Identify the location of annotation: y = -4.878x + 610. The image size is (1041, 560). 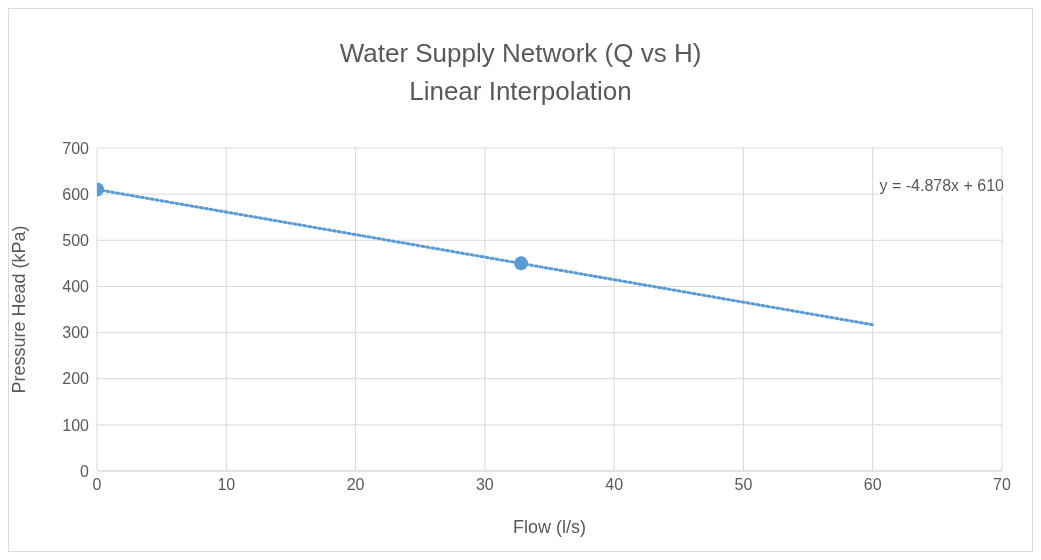
(941, 186).